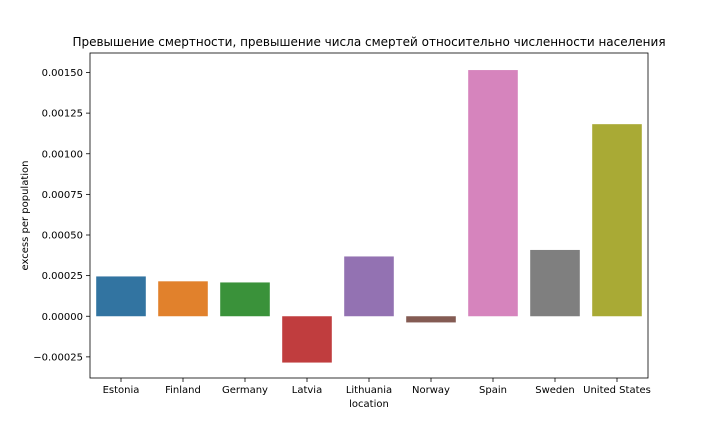  I want to click on y-tick-label: 0.00000, so click(62, 317).